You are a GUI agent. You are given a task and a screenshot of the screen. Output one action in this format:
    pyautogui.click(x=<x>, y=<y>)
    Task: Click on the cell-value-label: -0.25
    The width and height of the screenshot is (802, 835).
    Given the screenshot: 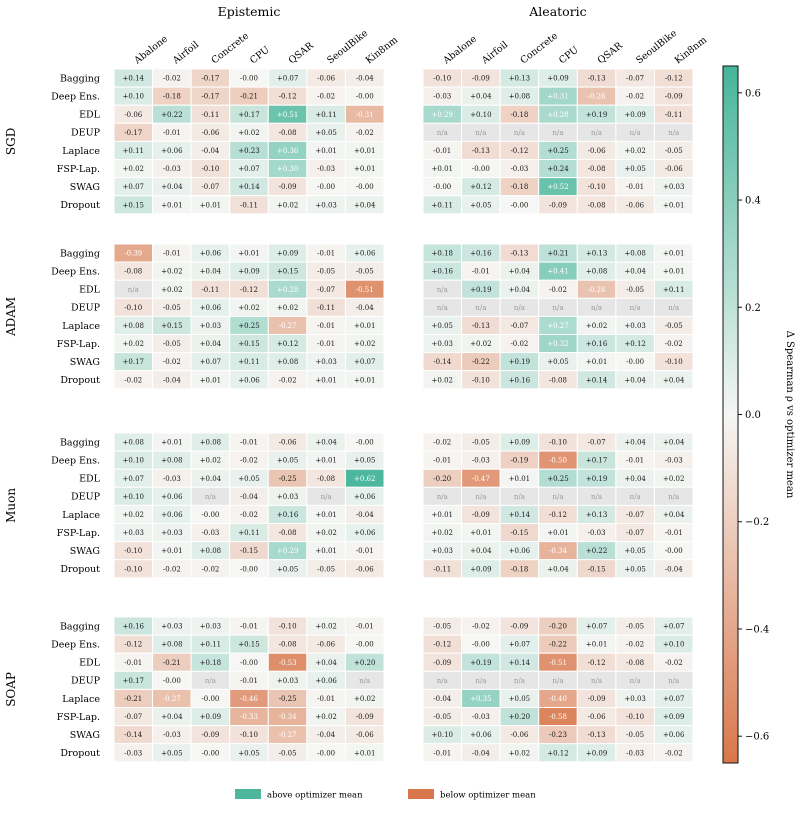 What is the action you would take?
    pyautogui.click(x=288, y=699)
    